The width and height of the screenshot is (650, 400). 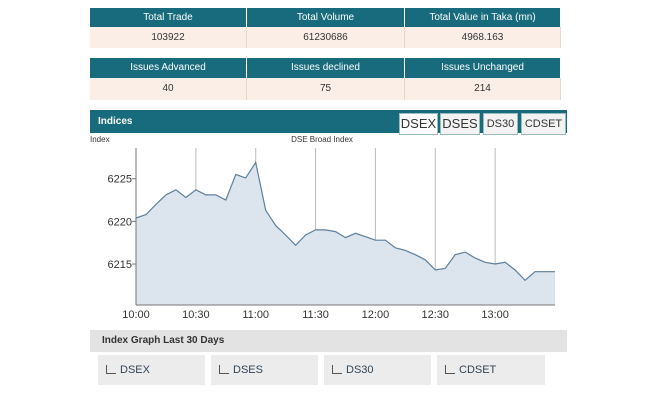 I want to click on header-cell: Total Trade, so click(x=168, y=17).